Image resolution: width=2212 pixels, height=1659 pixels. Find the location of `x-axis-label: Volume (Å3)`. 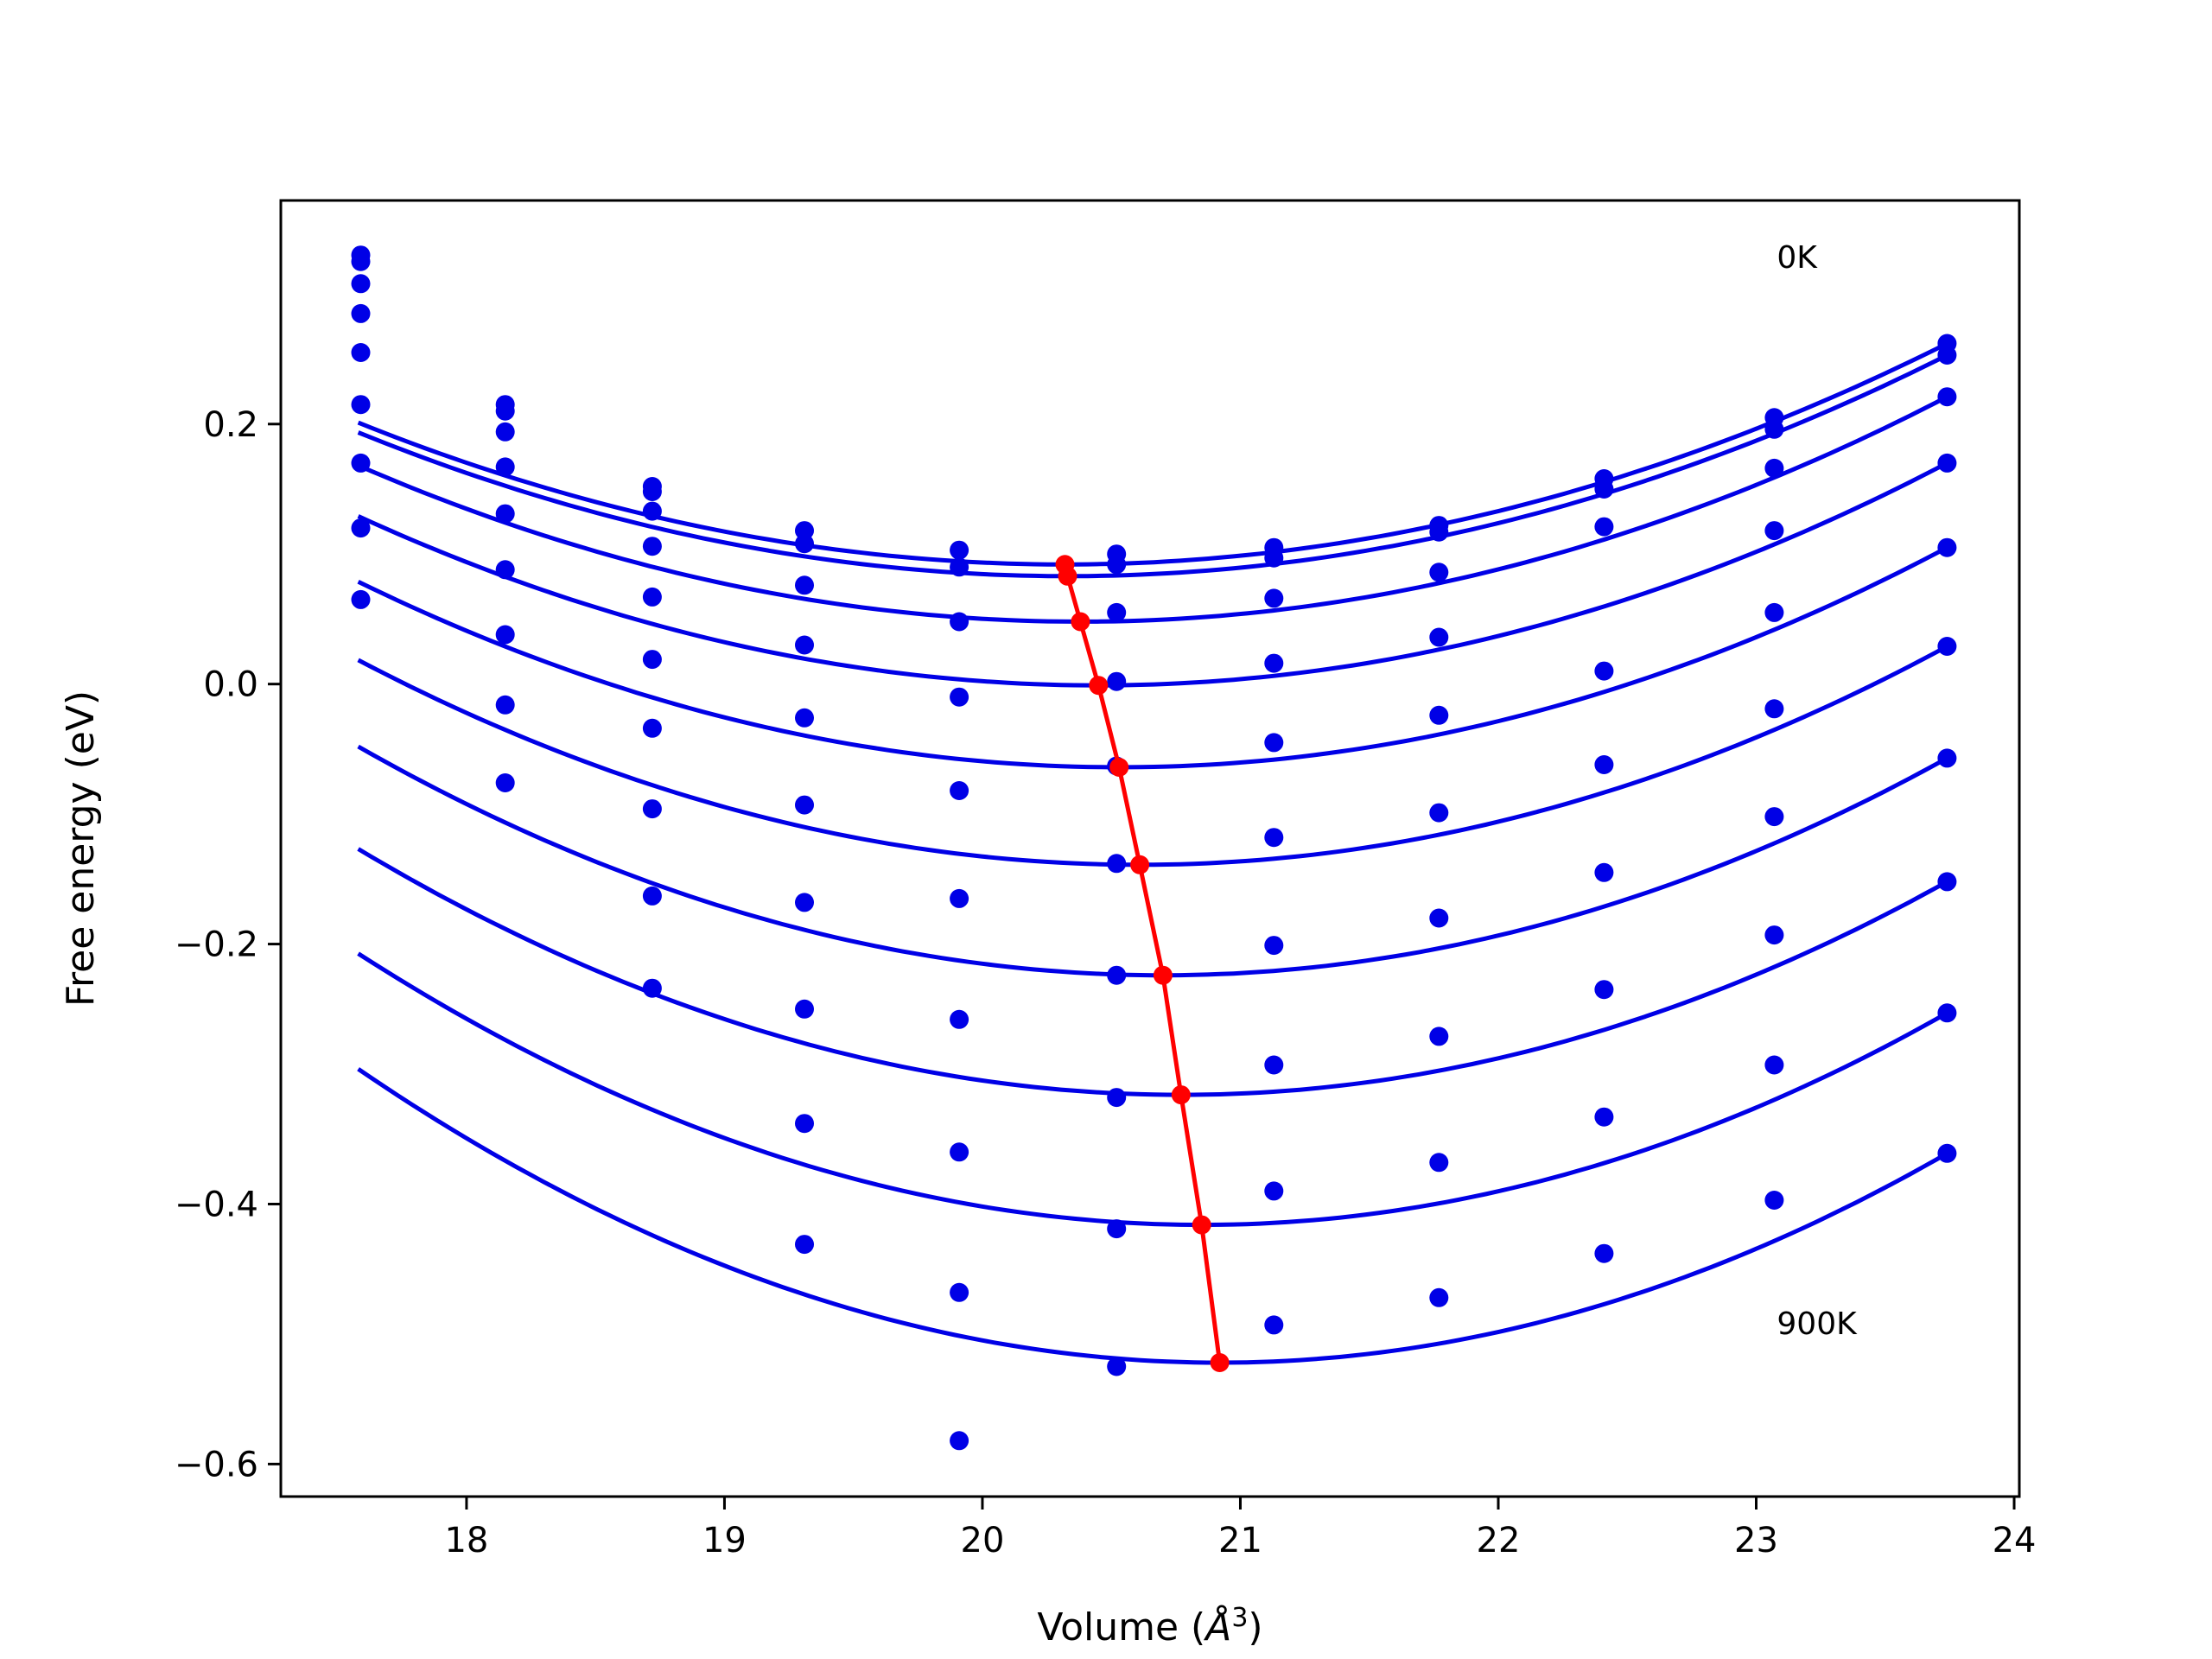

x-axis-label: Volume (Å3) is located at coordinates (1149, 1626).